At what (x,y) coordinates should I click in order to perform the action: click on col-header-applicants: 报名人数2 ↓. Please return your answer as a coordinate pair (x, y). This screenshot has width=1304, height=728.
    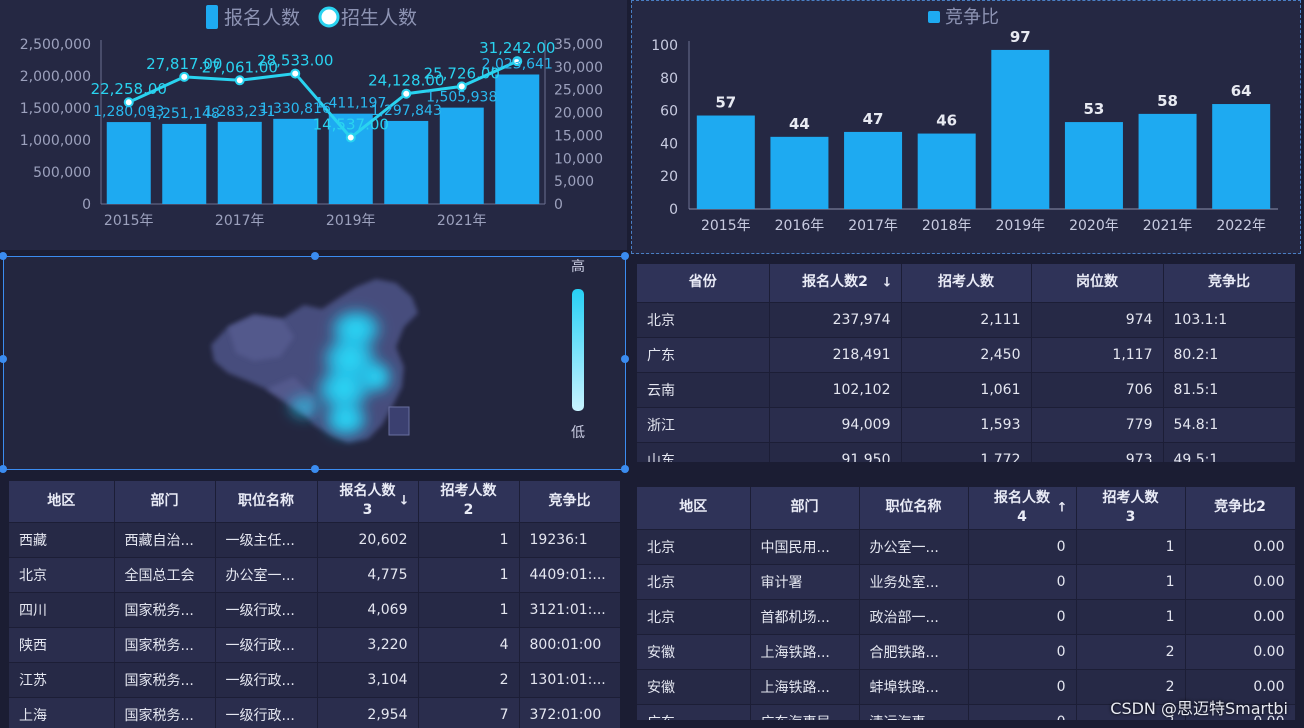
    Looking at the image, I should click on (835, 283).